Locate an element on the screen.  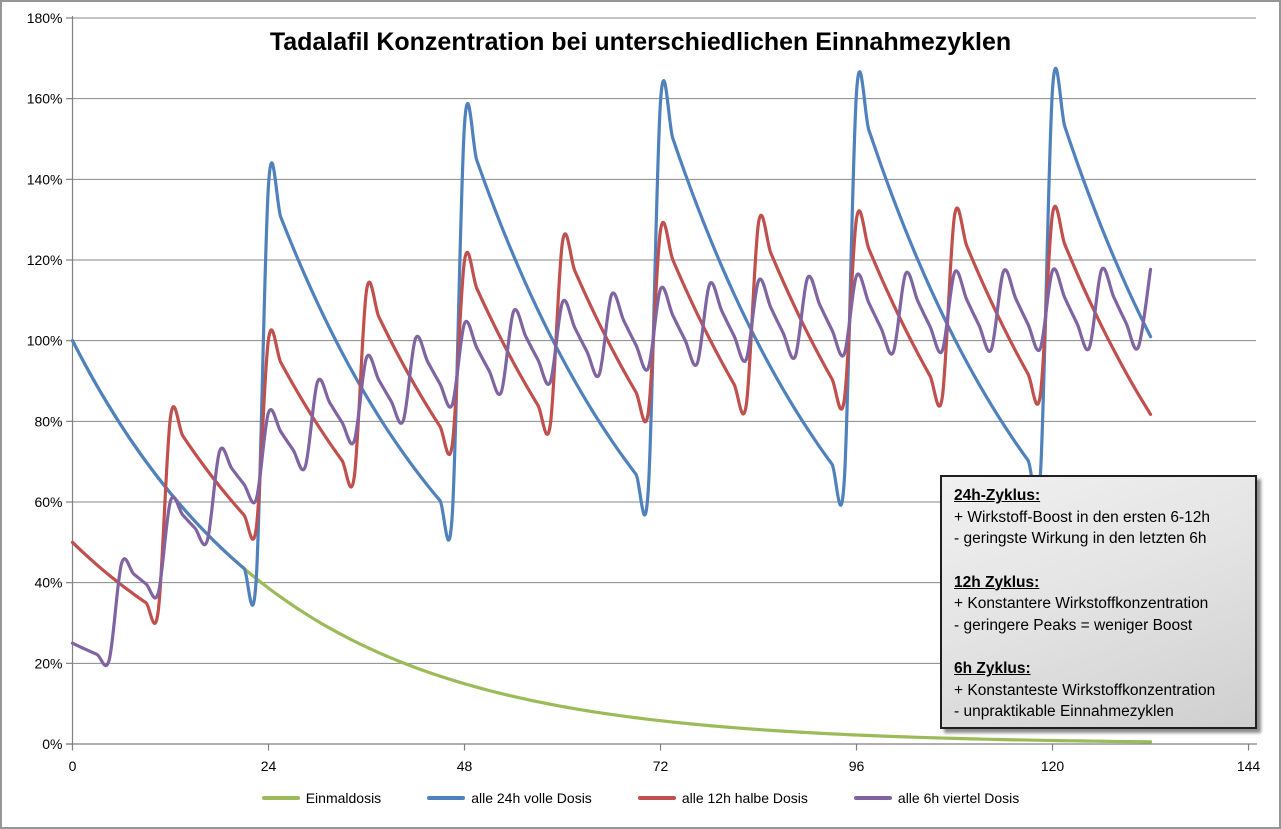
legend-item: alle 24h volle Dosis is located at coordinates (509, 798).